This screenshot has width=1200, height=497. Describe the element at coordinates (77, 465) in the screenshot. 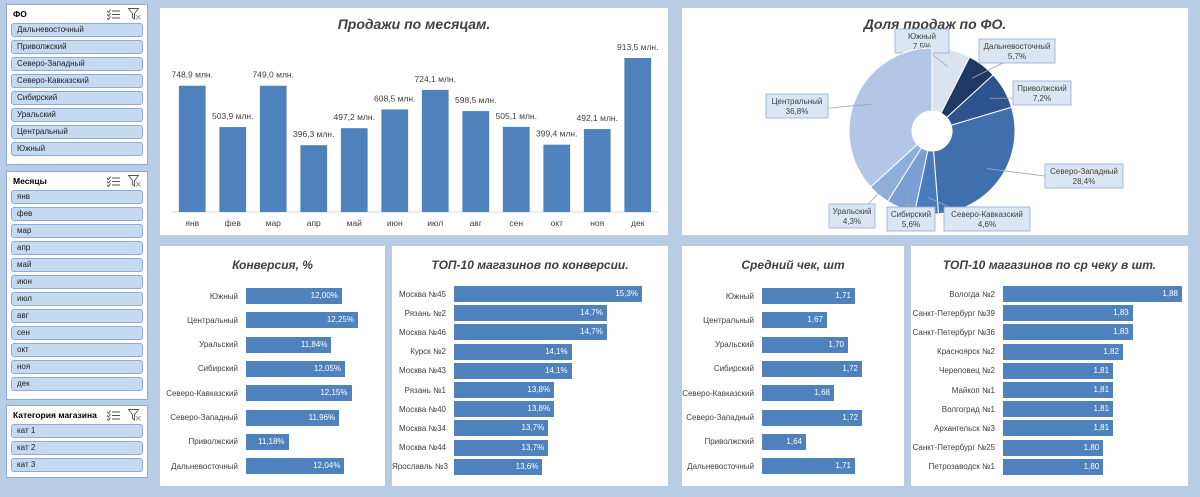

I see `slicer-category-item: кат 3` at that location.